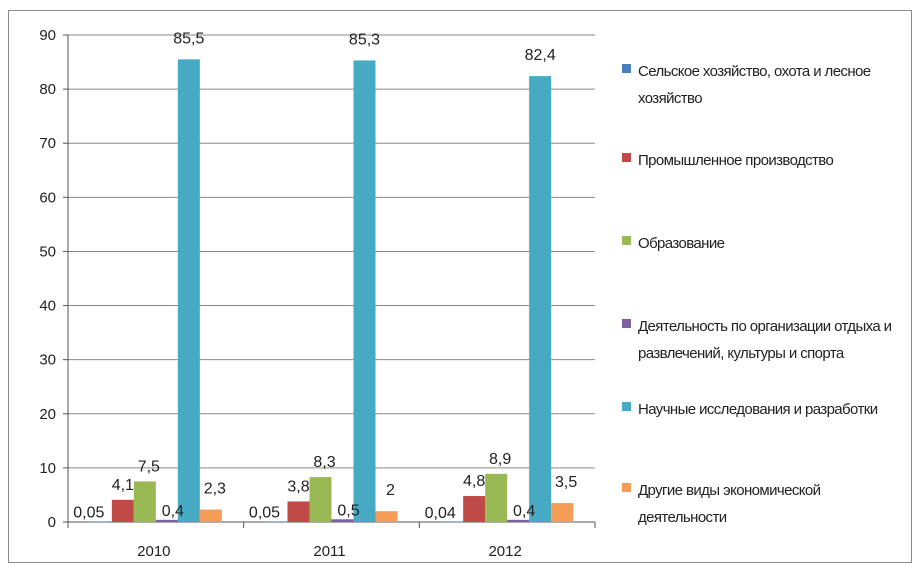 The width and height of the screenshot is (922, 571). Describe the element at coordinates (47, 143) in the screenshot. I see `y-tick-label: 70` at that location.